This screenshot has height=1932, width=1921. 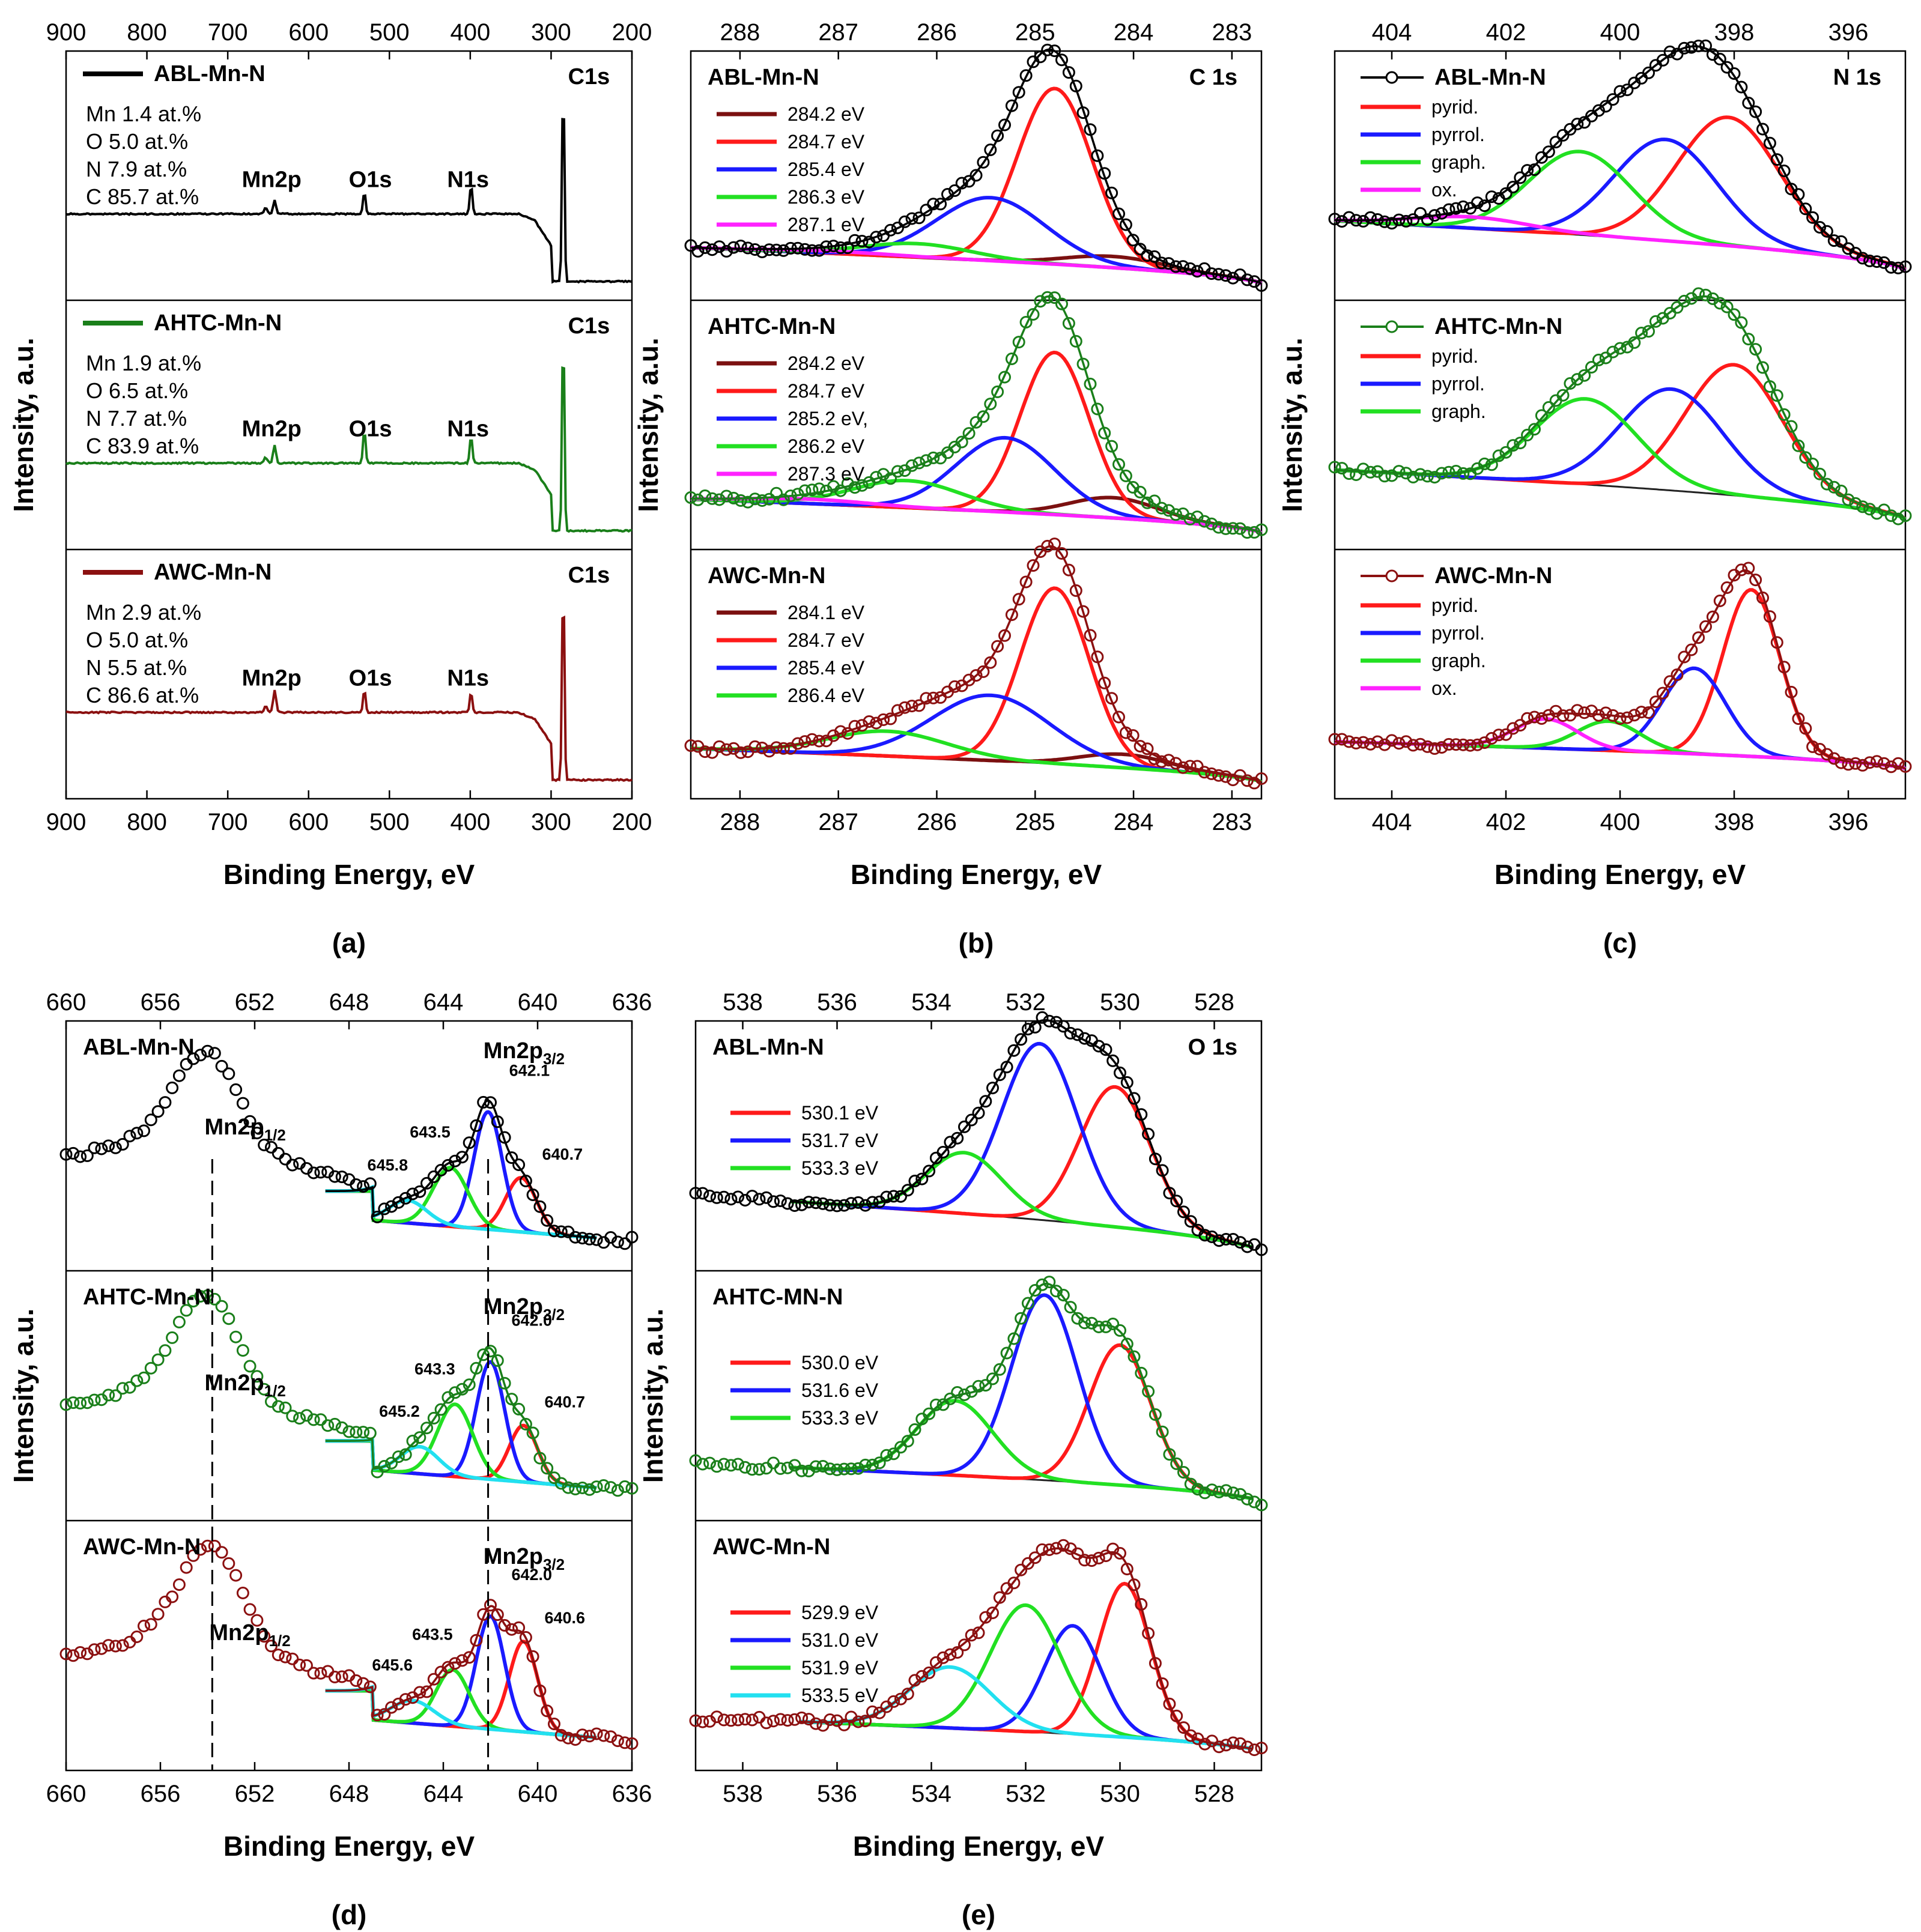 What do you see at coordinates (632, 32) in the screenshot?
I see `x-tick-label-top: 200` at bounding box center [632, 32].